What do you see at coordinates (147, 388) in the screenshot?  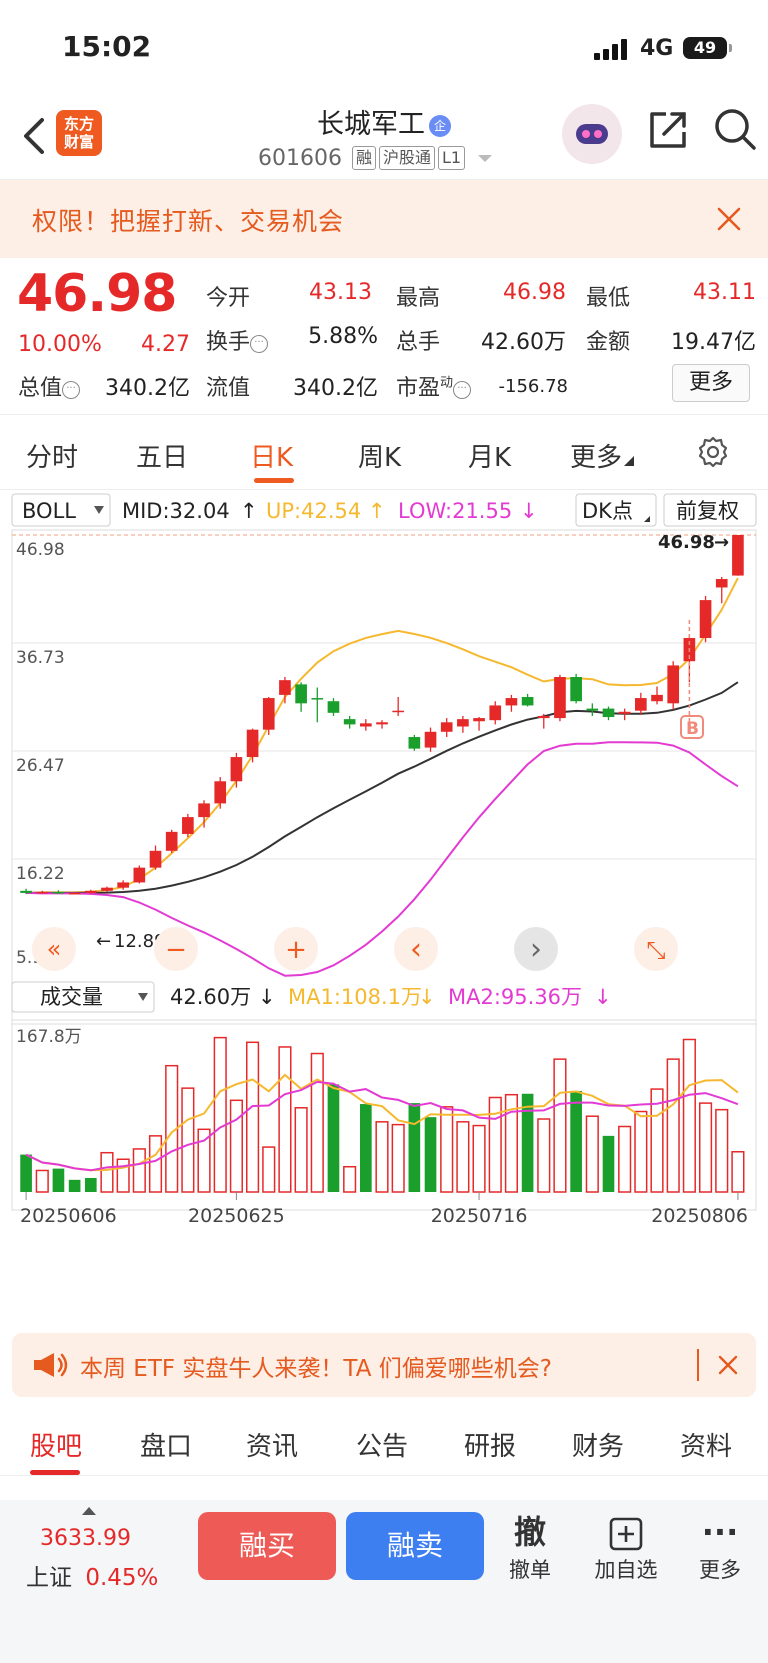 I see `market-cap-value: 340.2亿` at bounding box center [147, 388].